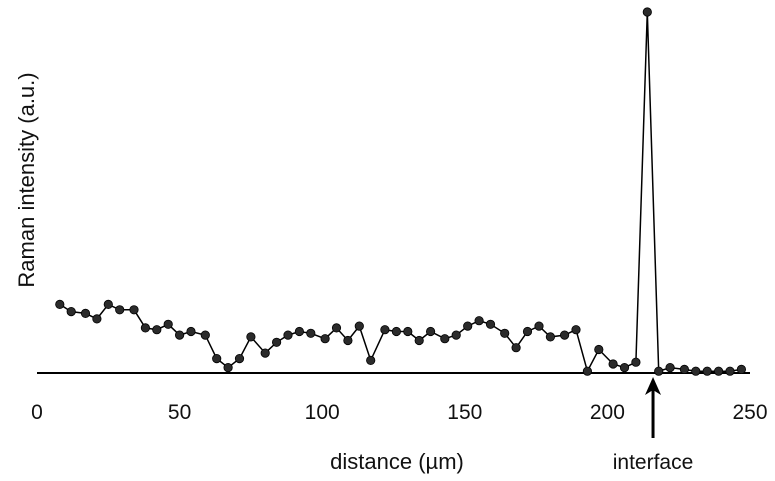 The image size is (775, 481). I want to click on y-axis-title: Raman intensity (a.u.), so click(26, 179).